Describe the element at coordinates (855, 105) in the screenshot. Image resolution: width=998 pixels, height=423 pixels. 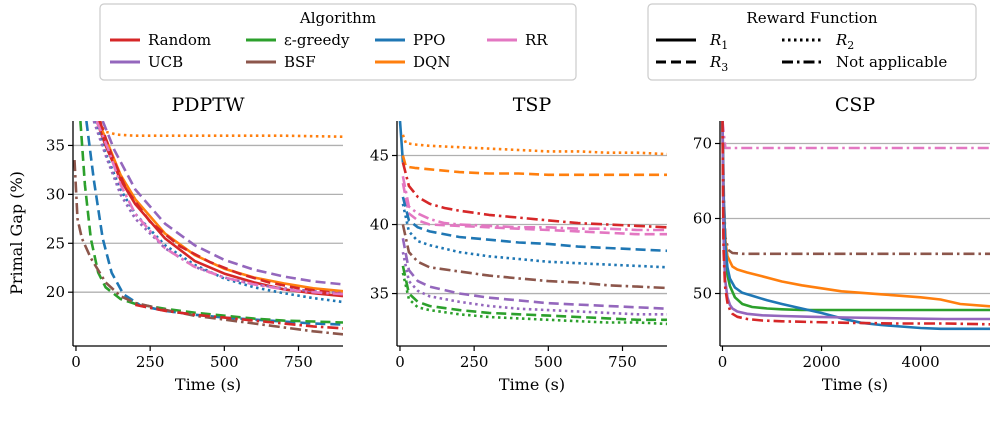
I see `panel-title: CSP` at that location.